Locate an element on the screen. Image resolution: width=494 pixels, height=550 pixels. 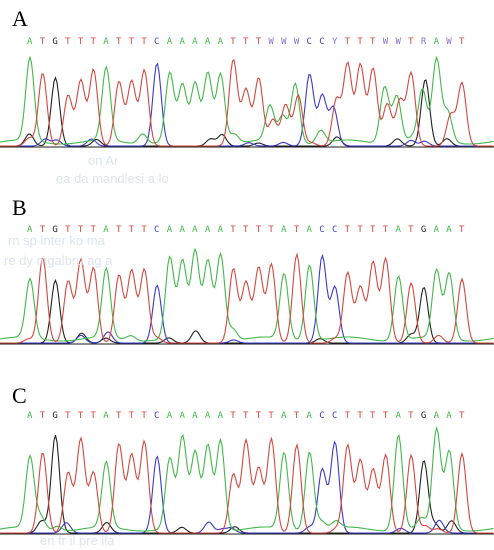
base-call: Y is located at coordinates (334, 42).